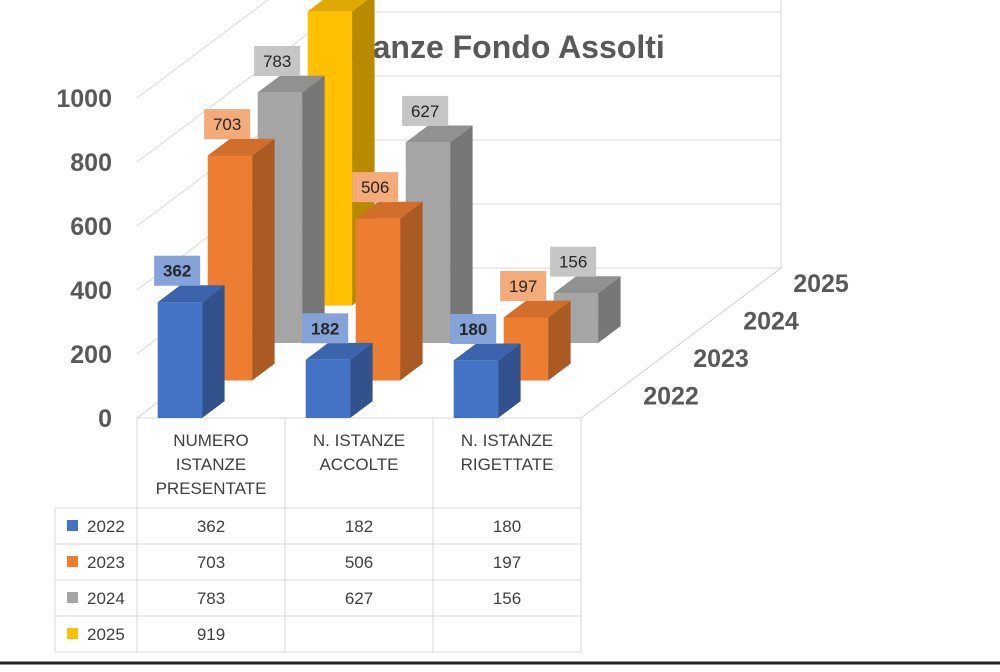  Describe the element at coordinates (211, 464) in the screenshot. I see `table-header: NUMERO ISTANZE PRESENTATE` at that location.